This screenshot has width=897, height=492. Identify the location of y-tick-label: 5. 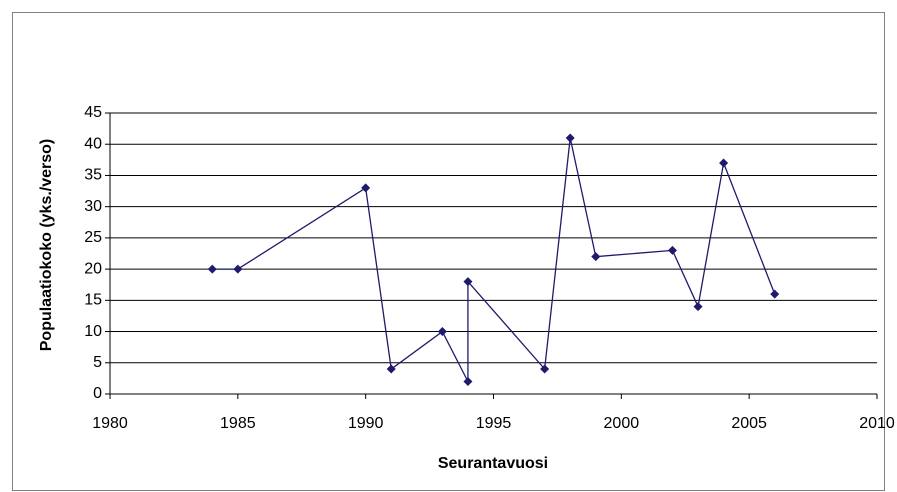
(97, 362).